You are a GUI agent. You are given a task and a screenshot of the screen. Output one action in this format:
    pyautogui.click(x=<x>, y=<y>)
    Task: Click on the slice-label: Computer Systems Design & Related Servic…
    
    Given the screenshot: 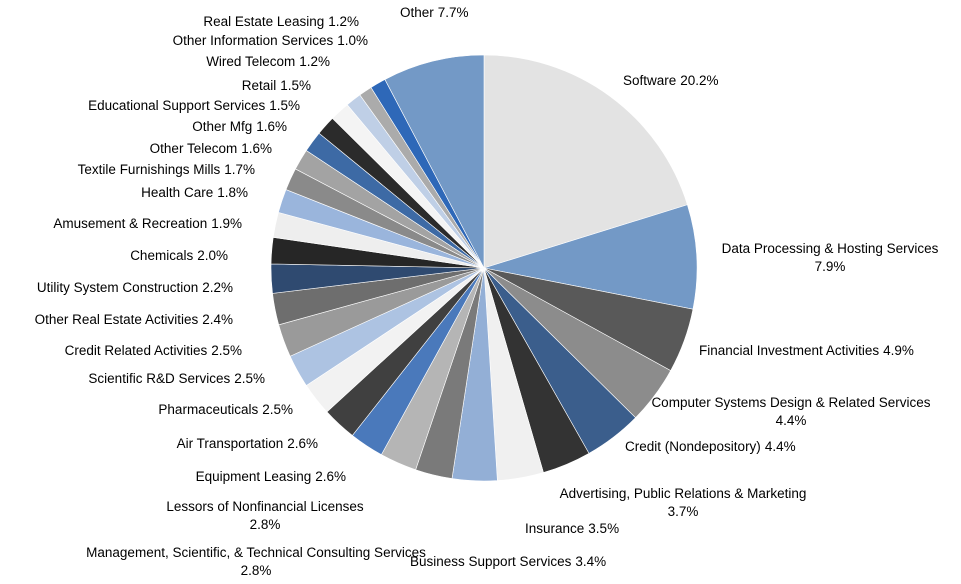 What is the action you would take?
    pyautogui.click(x=790, y=411)
    